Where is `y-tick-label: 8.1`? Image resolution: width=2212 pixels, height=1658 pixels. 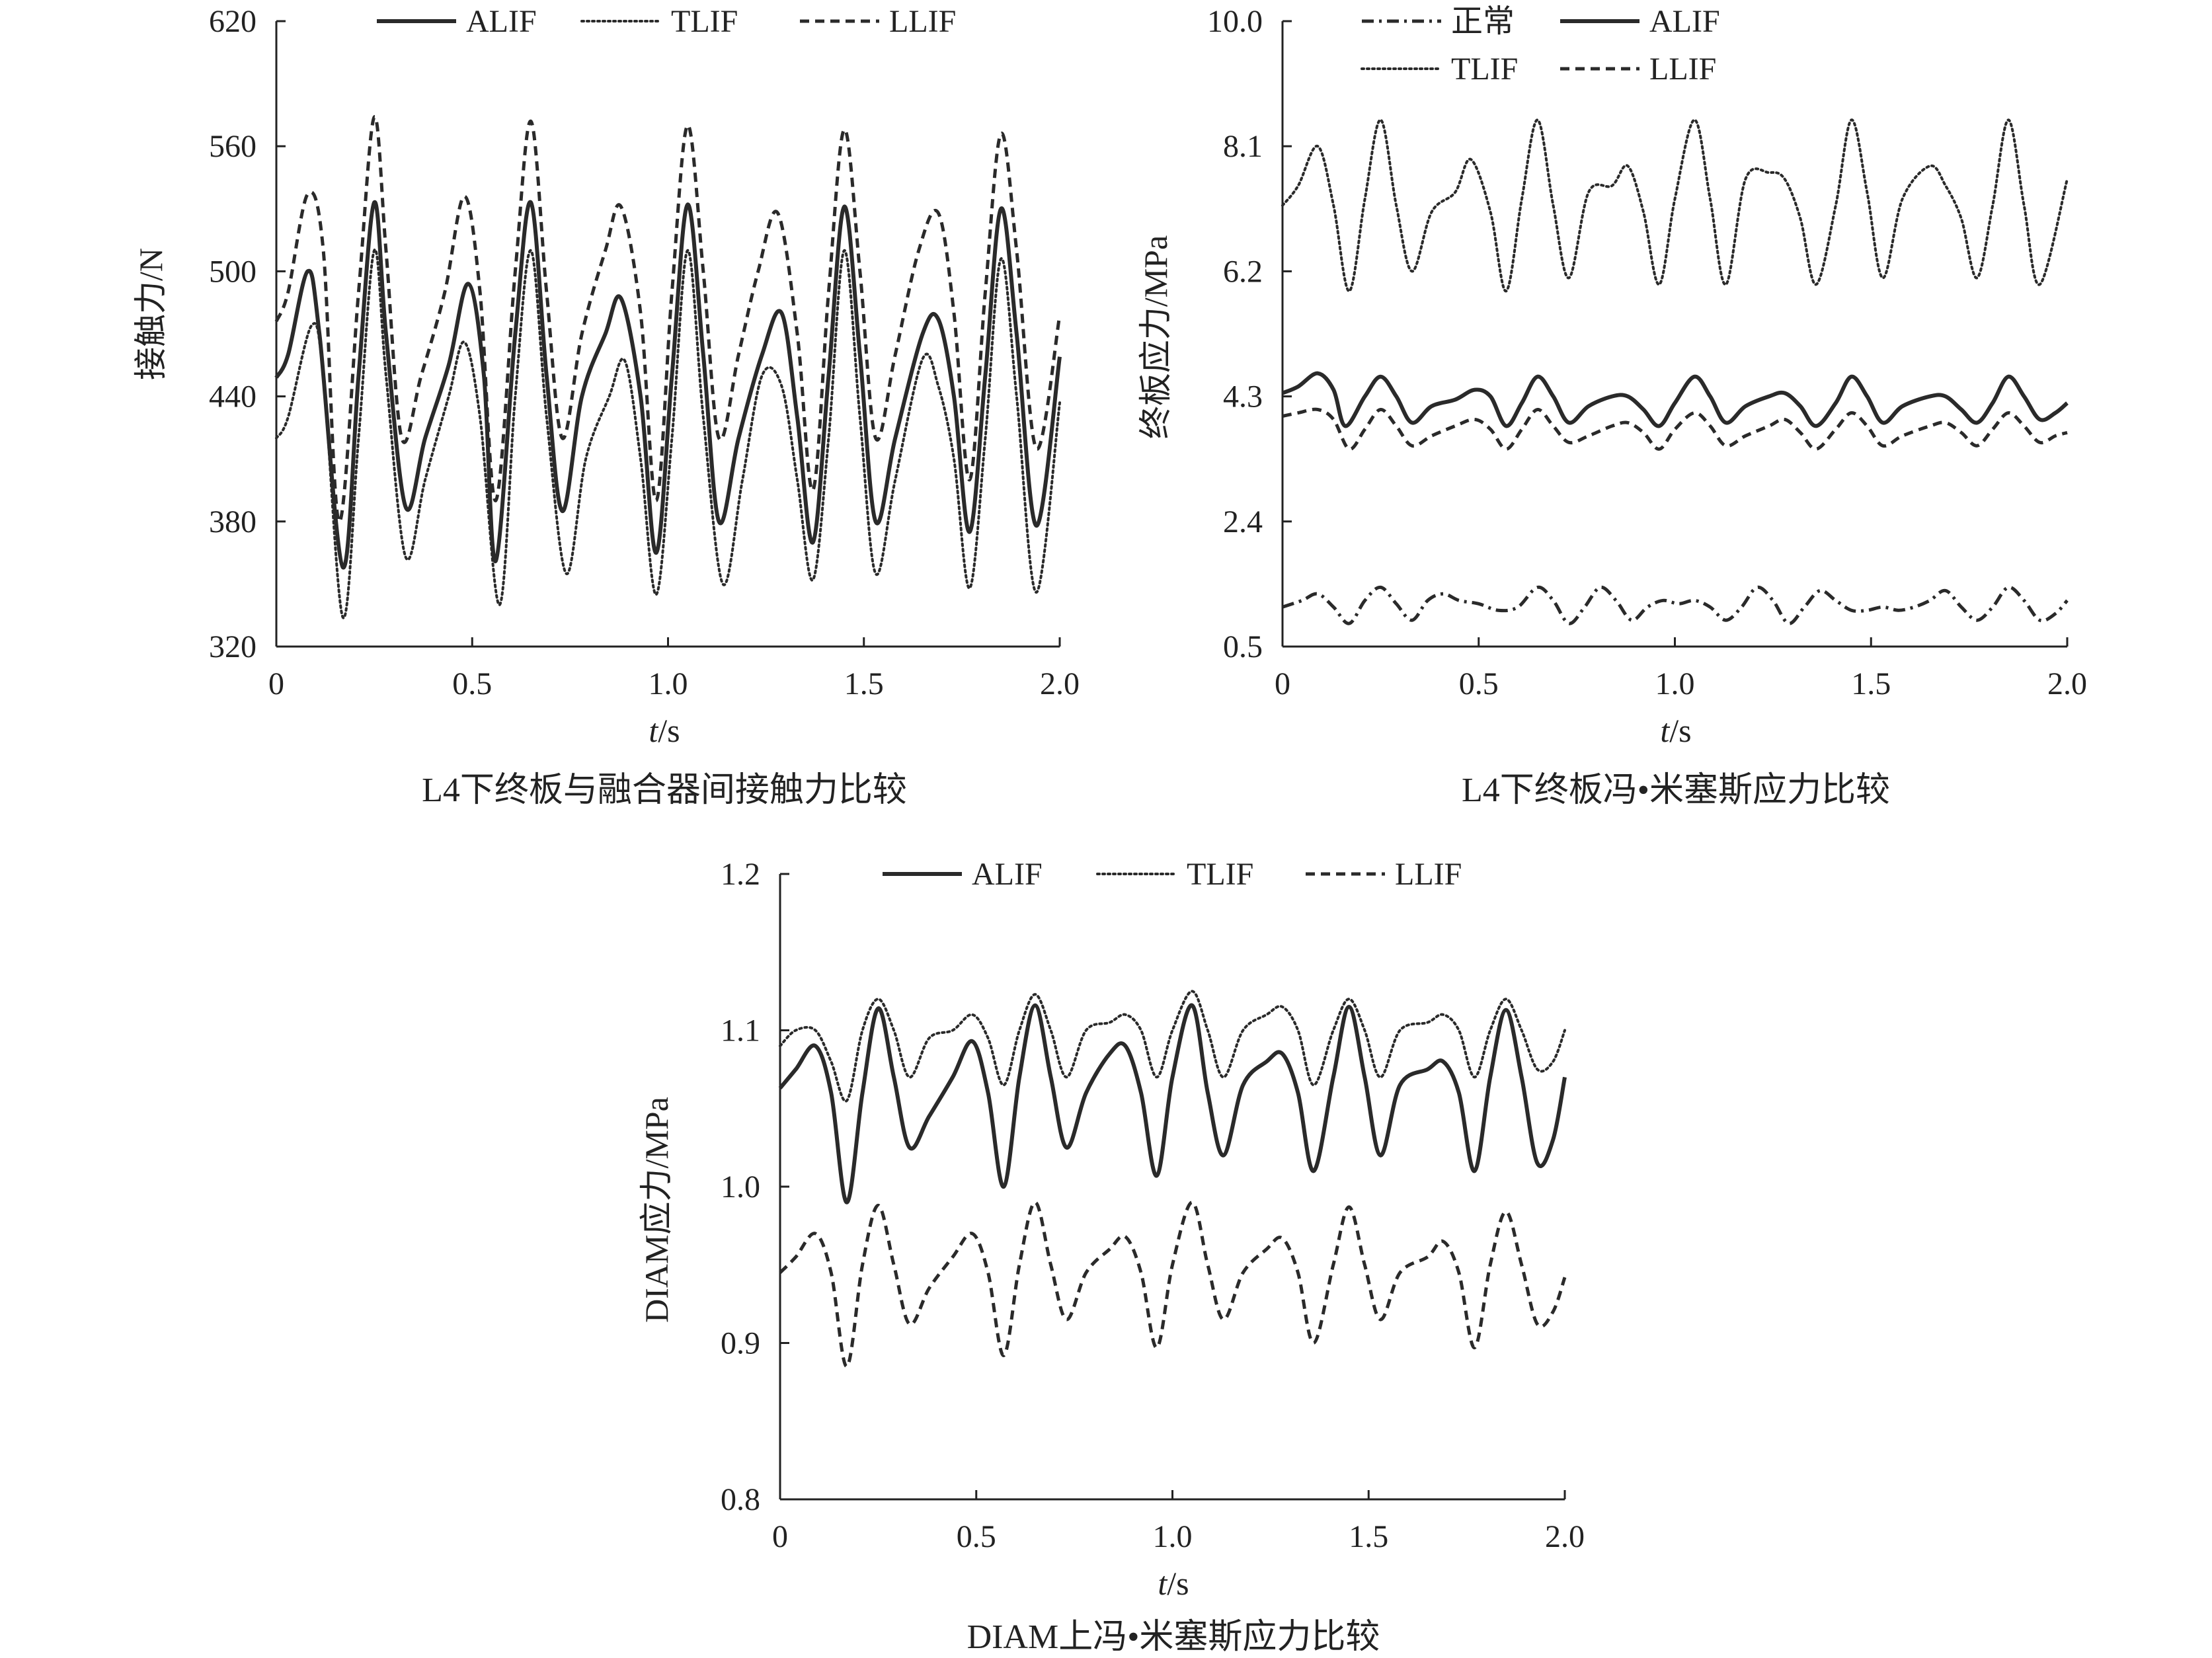
y-tick-label: 8.1 is located at coordinates (1243, 146).